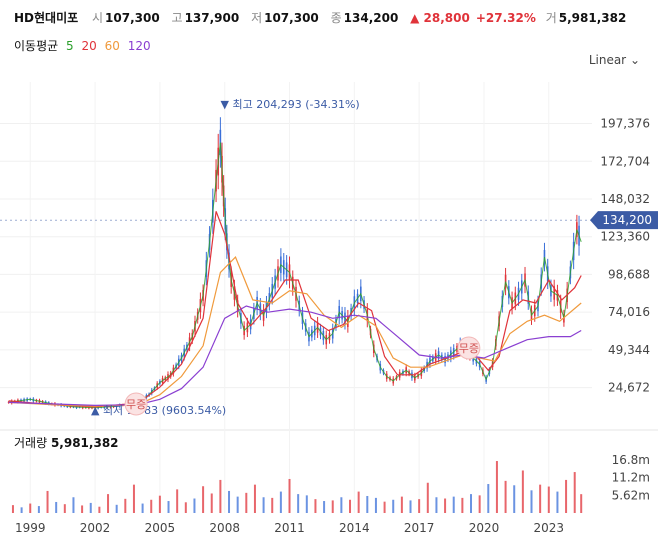 The image size is (658, 544). I want to click on high-value: 137,900, so click(212, 18).